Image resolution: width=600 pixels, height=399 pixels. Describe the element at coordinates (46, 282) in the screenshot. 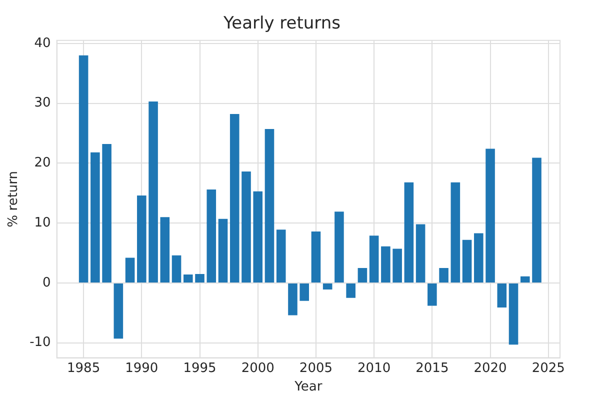

I see `y-tick-label: 0` at that location.